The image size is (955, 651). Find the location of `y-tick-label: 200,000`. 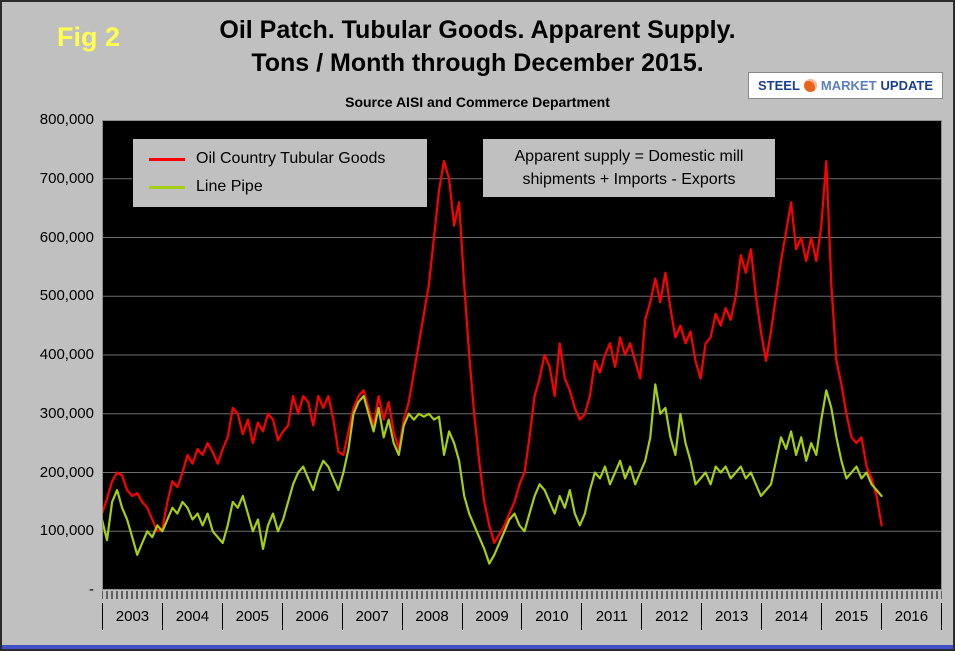

y-tick-label: 200,000 is located at coordinates (66, 472).